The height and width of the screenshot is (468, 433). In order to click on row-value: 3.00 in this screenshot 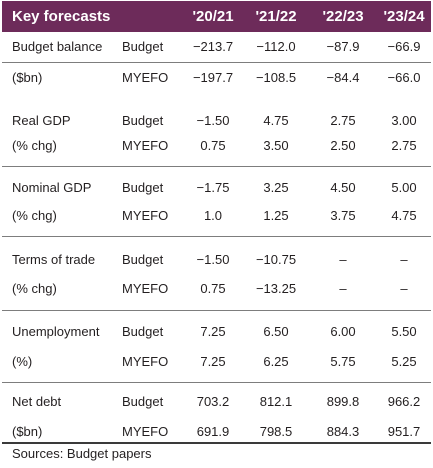, I will do `click(404, 120)`.